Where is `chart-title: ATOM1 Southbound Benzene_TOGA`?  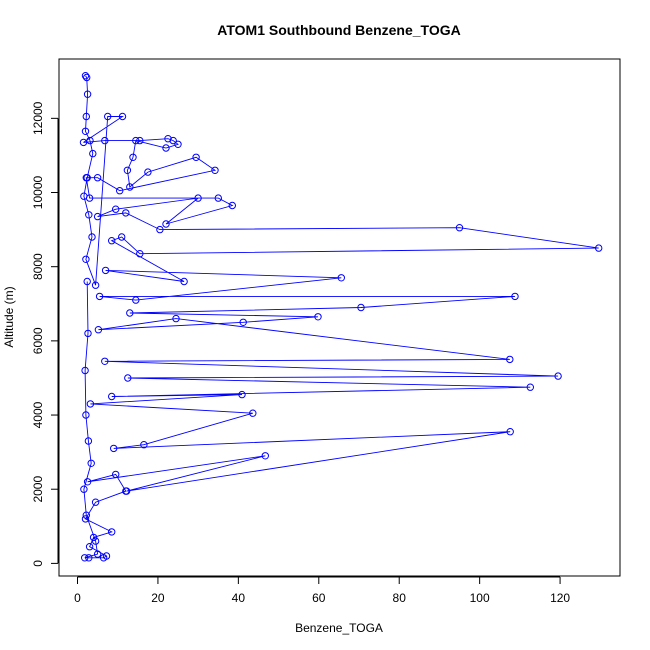 chart-title: ATOM1 Southbound Benzene_TOGA is located at coordinates (338, 30).